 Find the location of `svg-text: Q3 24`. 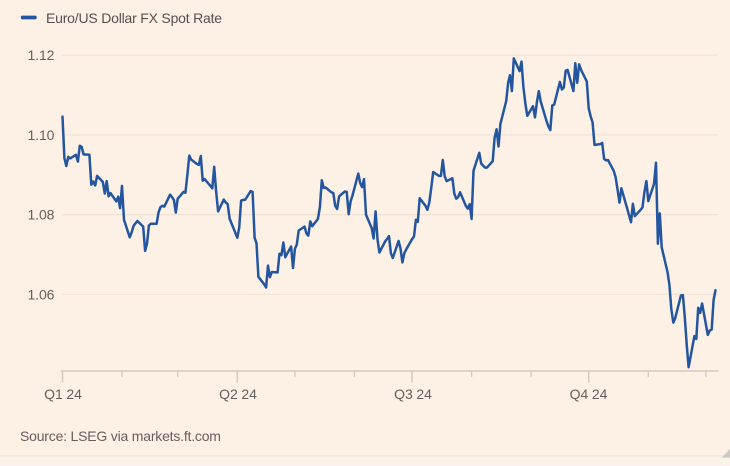

svg-text: Q3 24 is located at coordinates (413, 394).